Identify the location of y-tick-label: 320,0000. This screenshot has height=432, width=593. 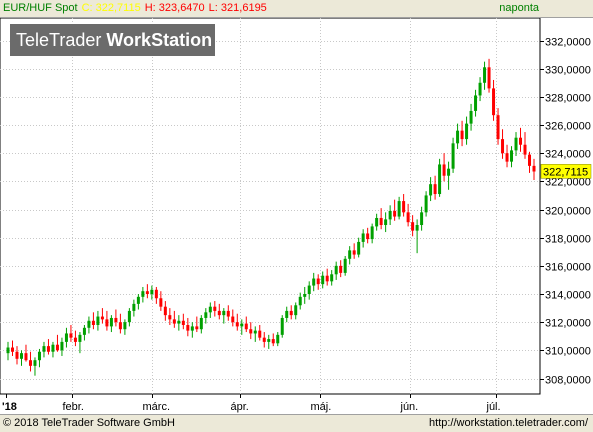
(568, 212).